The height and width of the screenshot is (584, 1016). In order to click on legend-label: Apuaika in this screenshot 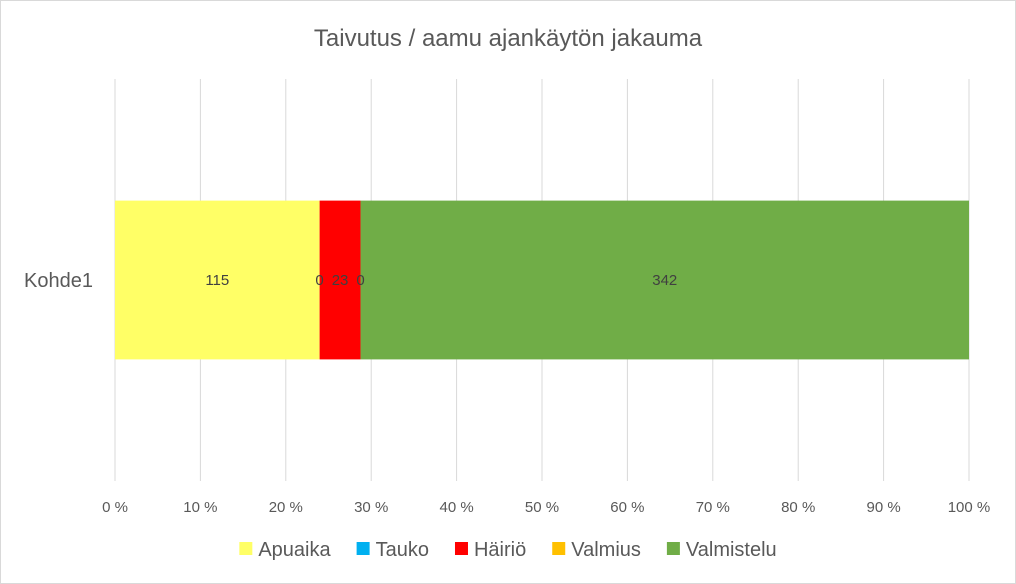, I will do `click(294, 550)`.